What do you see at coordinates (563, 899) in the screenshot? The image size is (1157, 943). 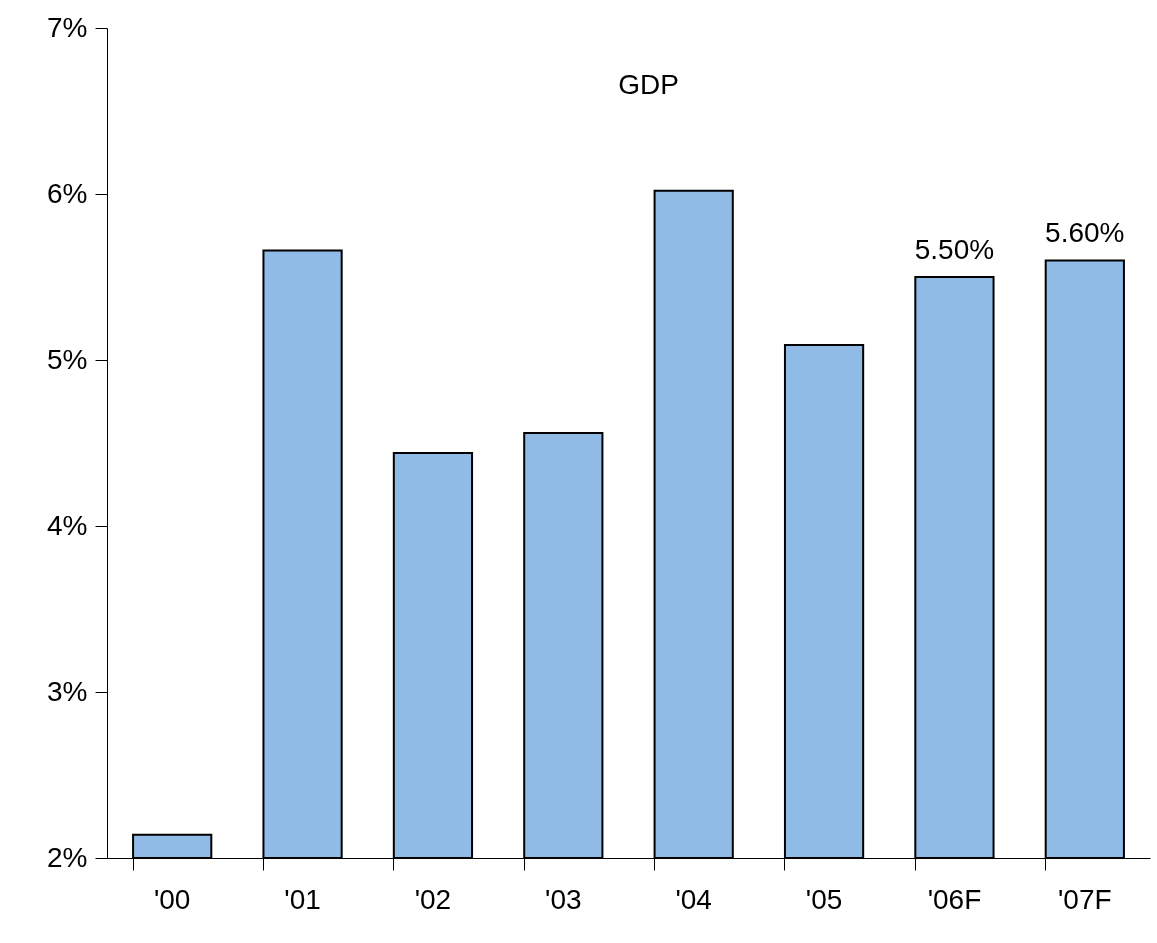 I see `x-tick-label: '03` at bounding box center [563, 899].